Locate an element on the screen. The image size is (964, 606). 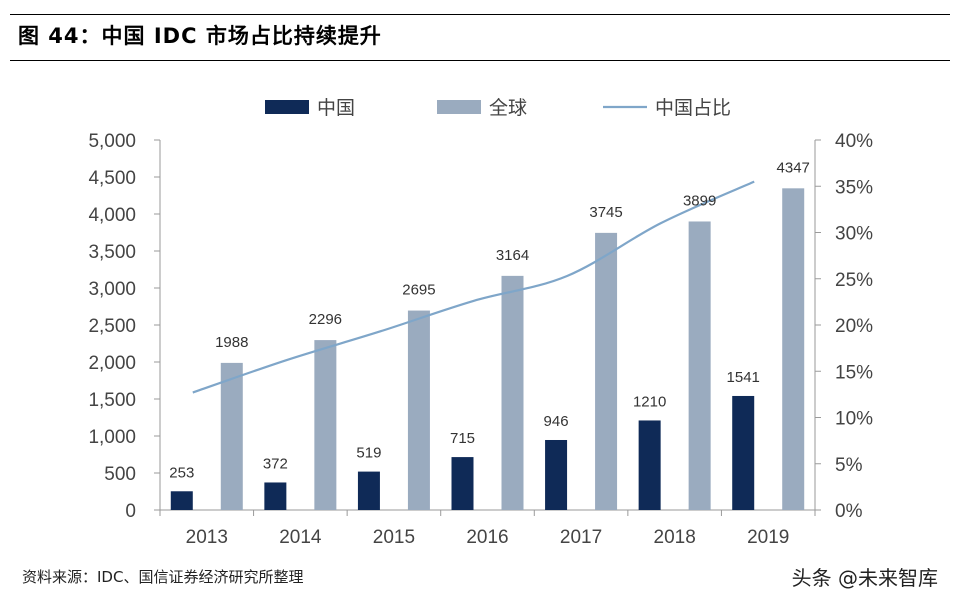
x-tick-label: 2019 is located at coordinates (768, 537).